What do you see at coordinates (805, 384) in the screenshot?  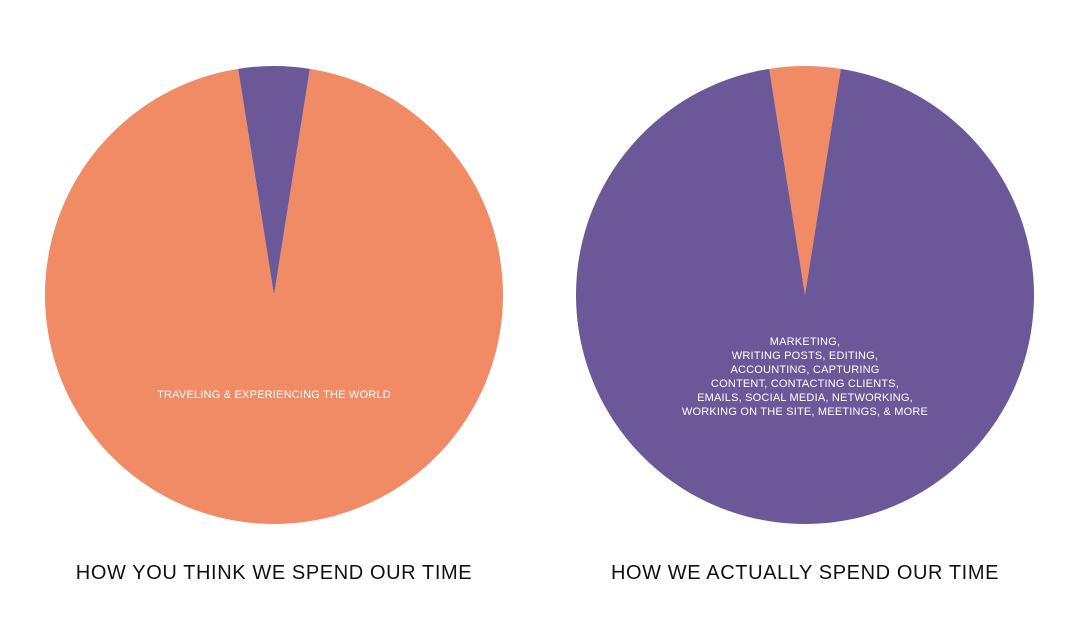 I see `slice-label-line: CONTENT, CONTACTING CLIENTS,` at bounding box center [805, 384].